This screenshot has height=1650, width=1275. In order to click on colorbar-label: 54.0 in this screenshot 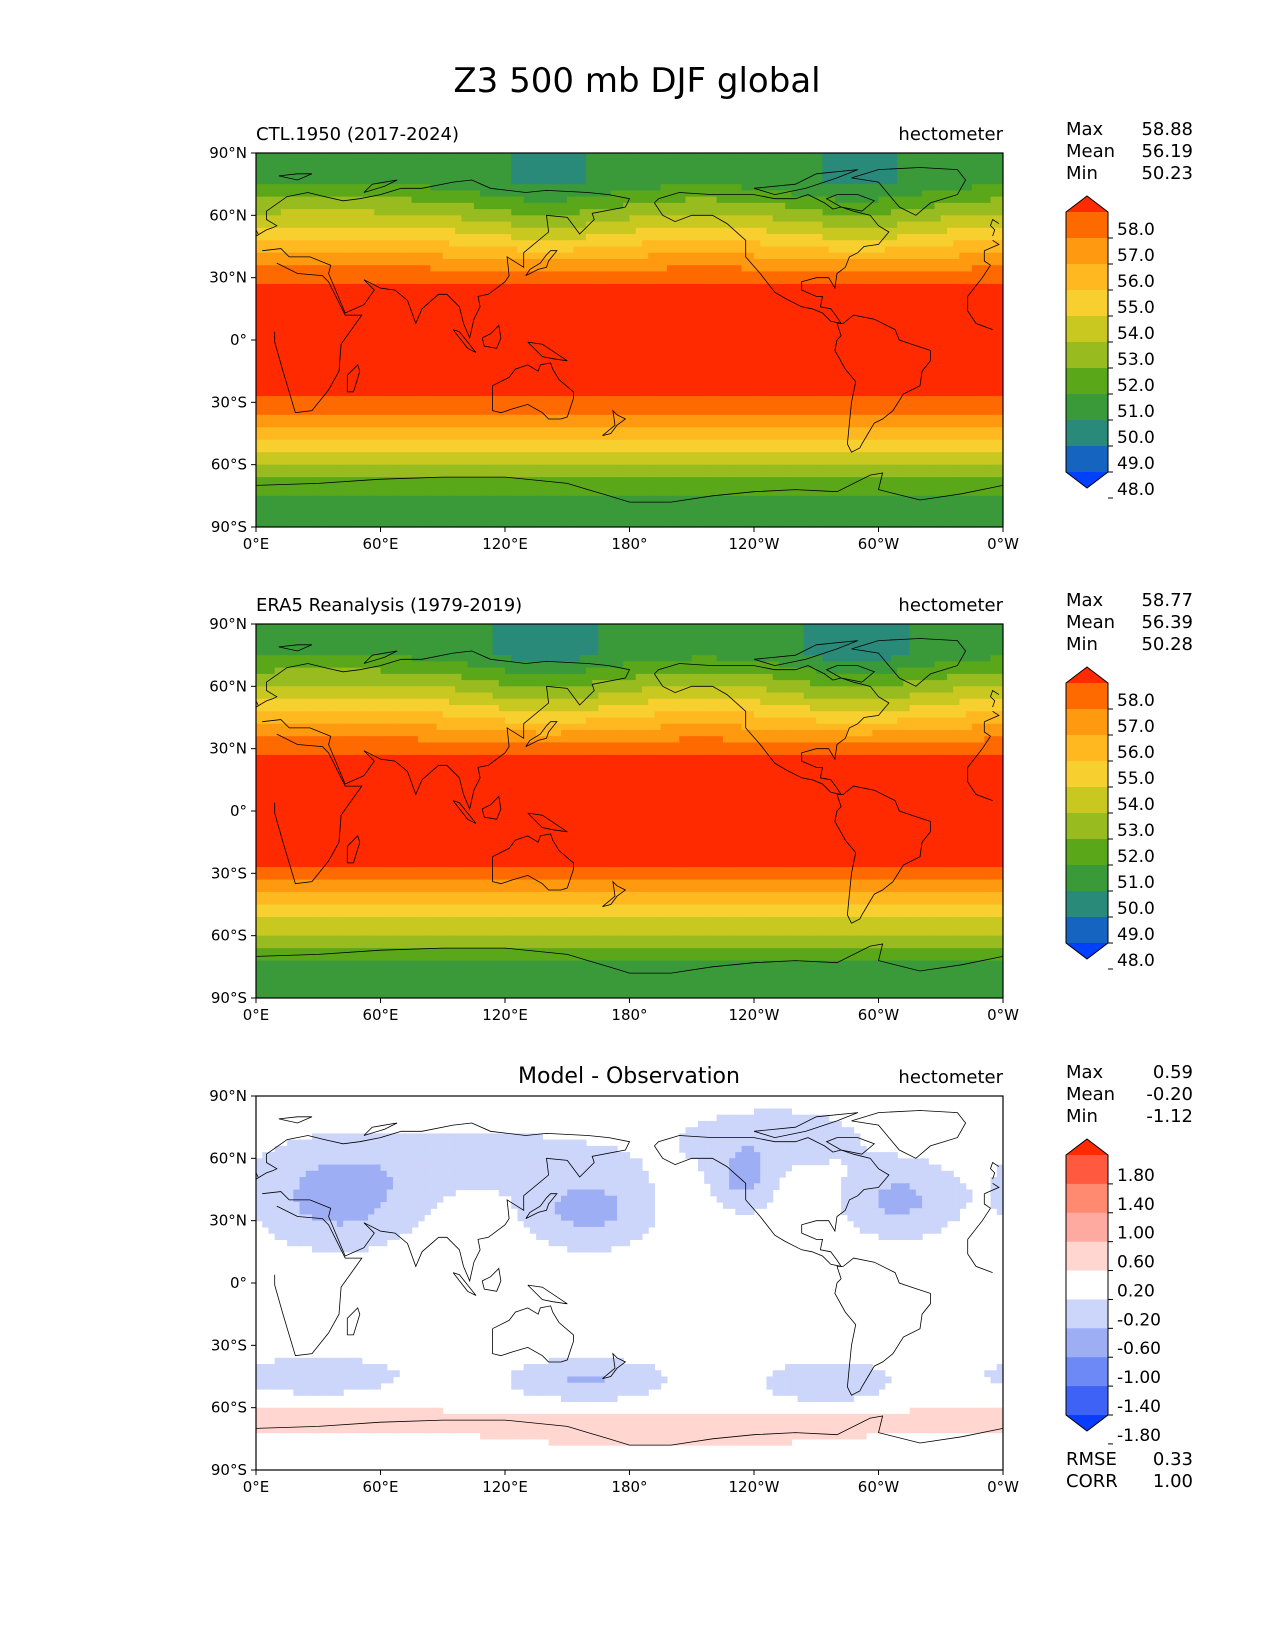, I will do `click(1136, 334)`.